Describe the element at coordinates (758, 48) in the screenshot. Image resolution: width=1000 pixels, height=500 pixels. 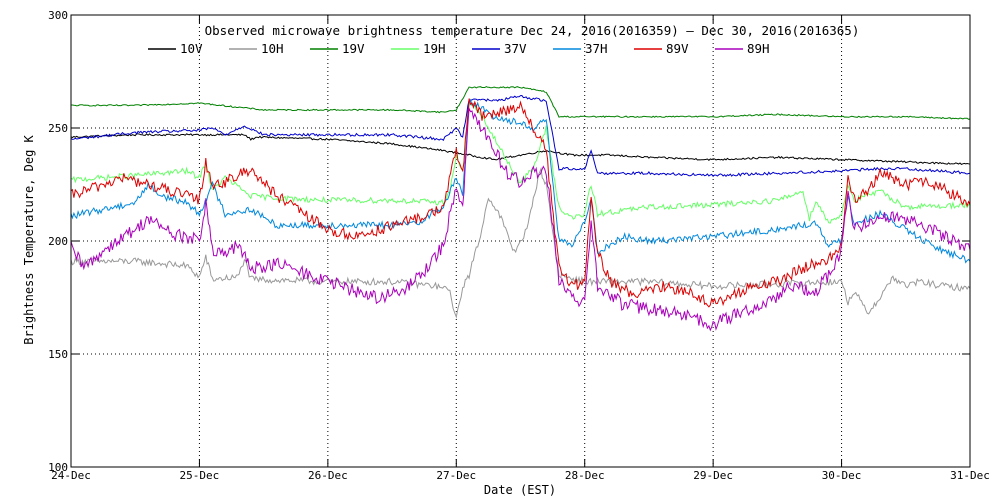
I see `legend-label-89H: 89H` at that location.